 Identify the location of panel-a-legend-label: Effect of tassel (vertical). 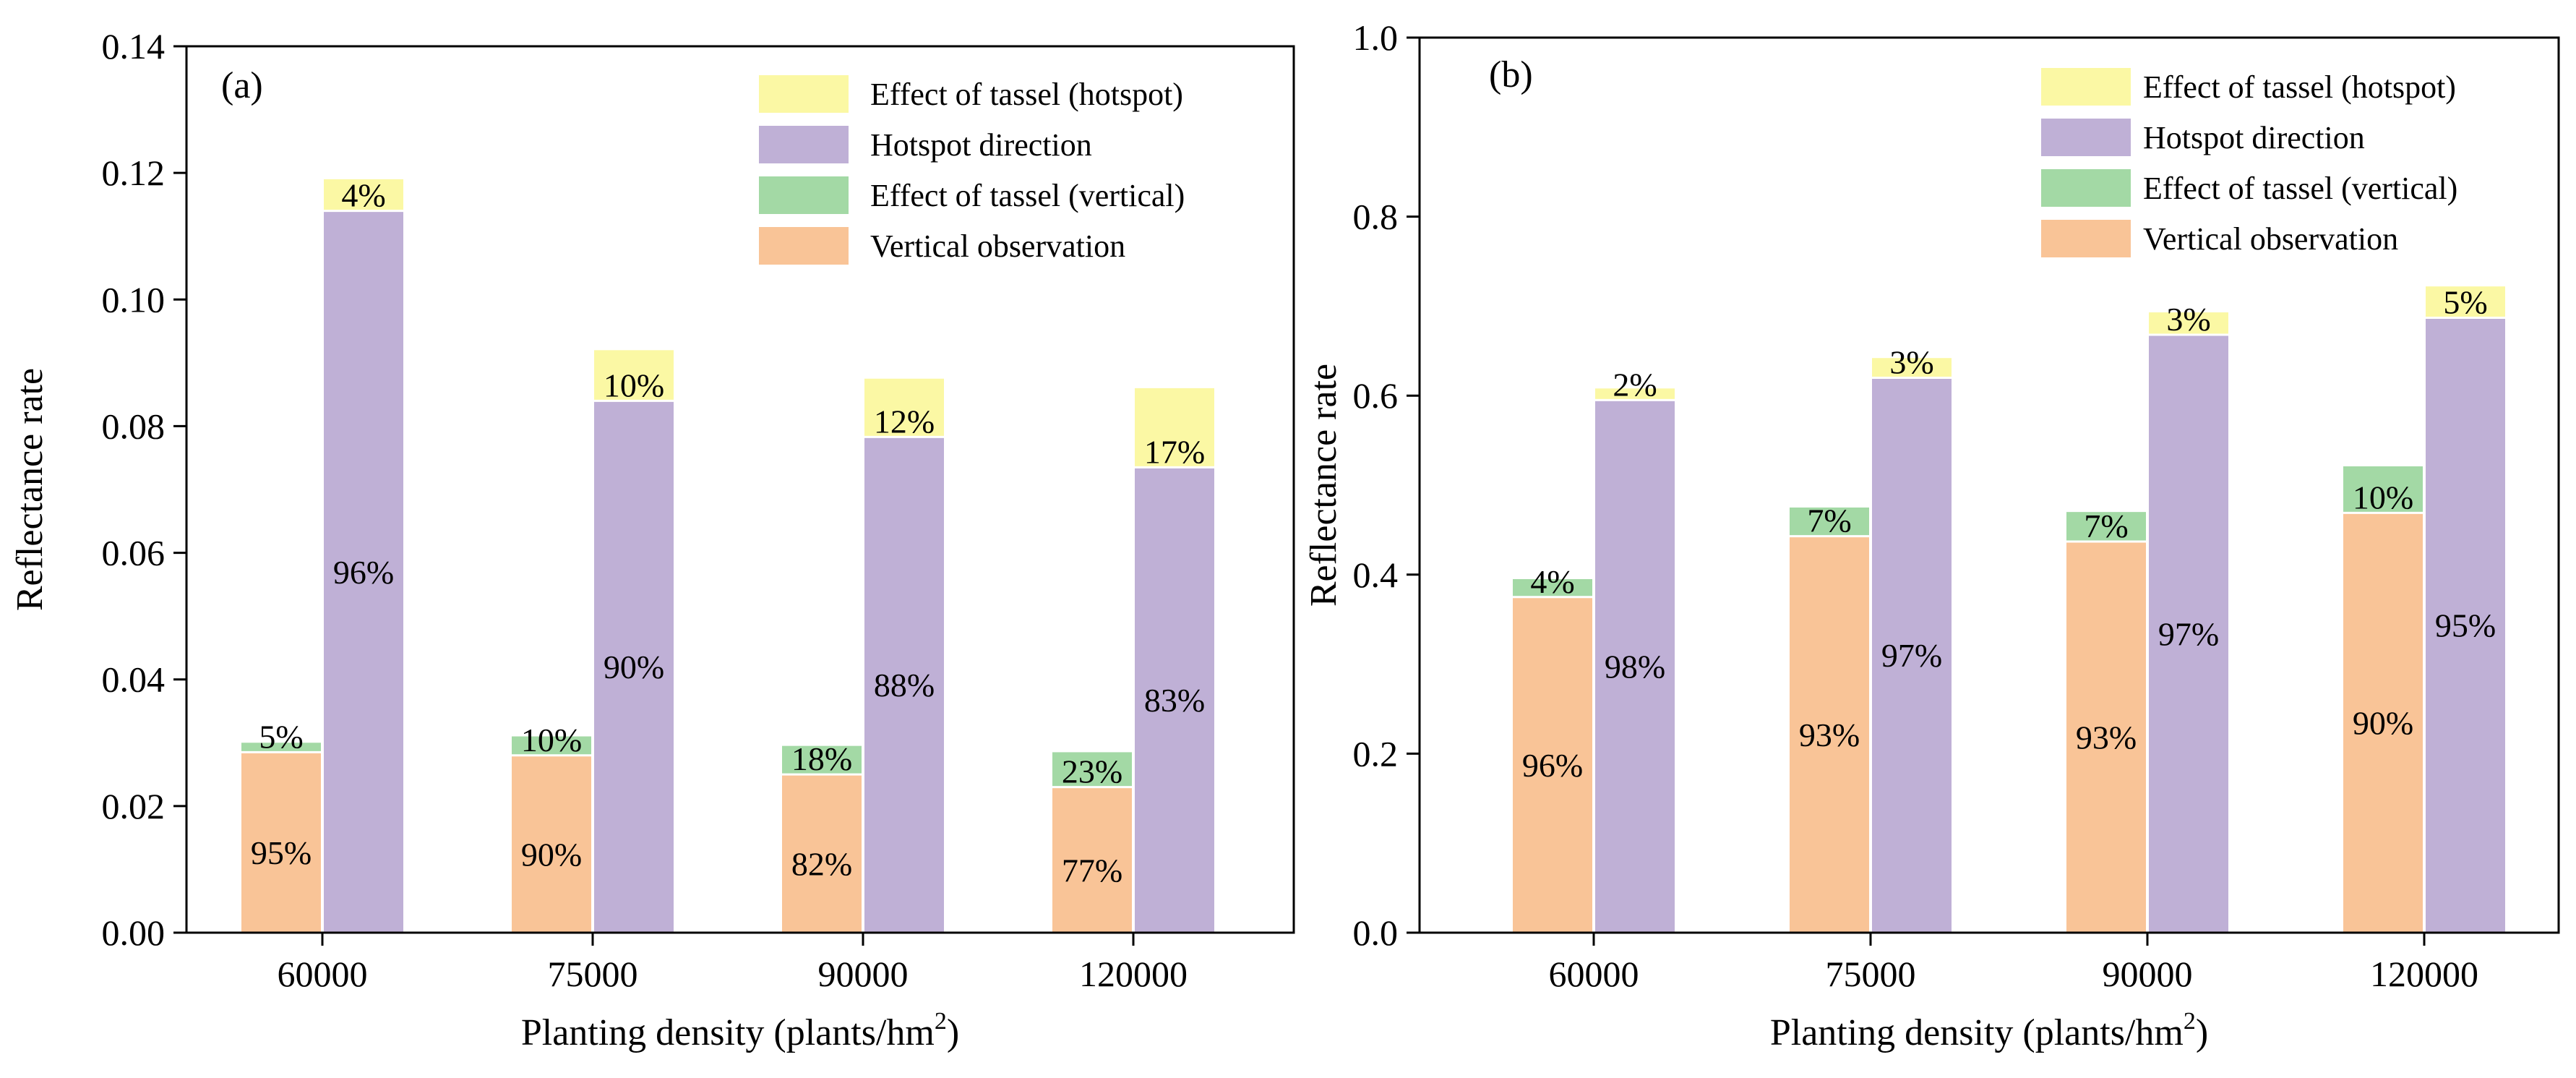
(1027, 195).